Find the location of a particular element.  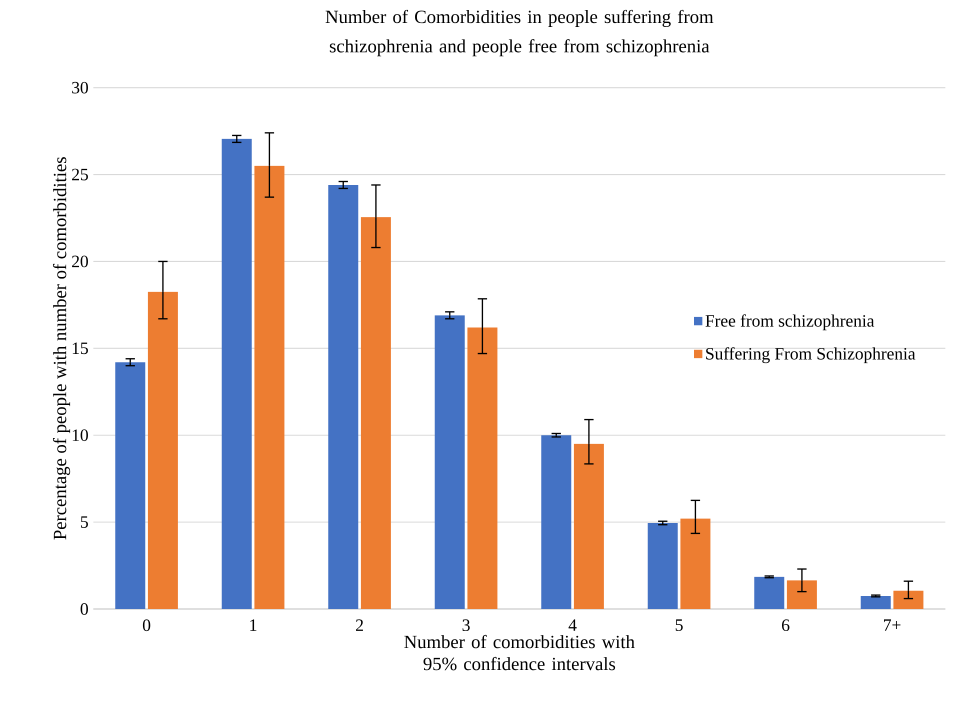

x-tick-label: 0 is located at coordinates (146, 625).